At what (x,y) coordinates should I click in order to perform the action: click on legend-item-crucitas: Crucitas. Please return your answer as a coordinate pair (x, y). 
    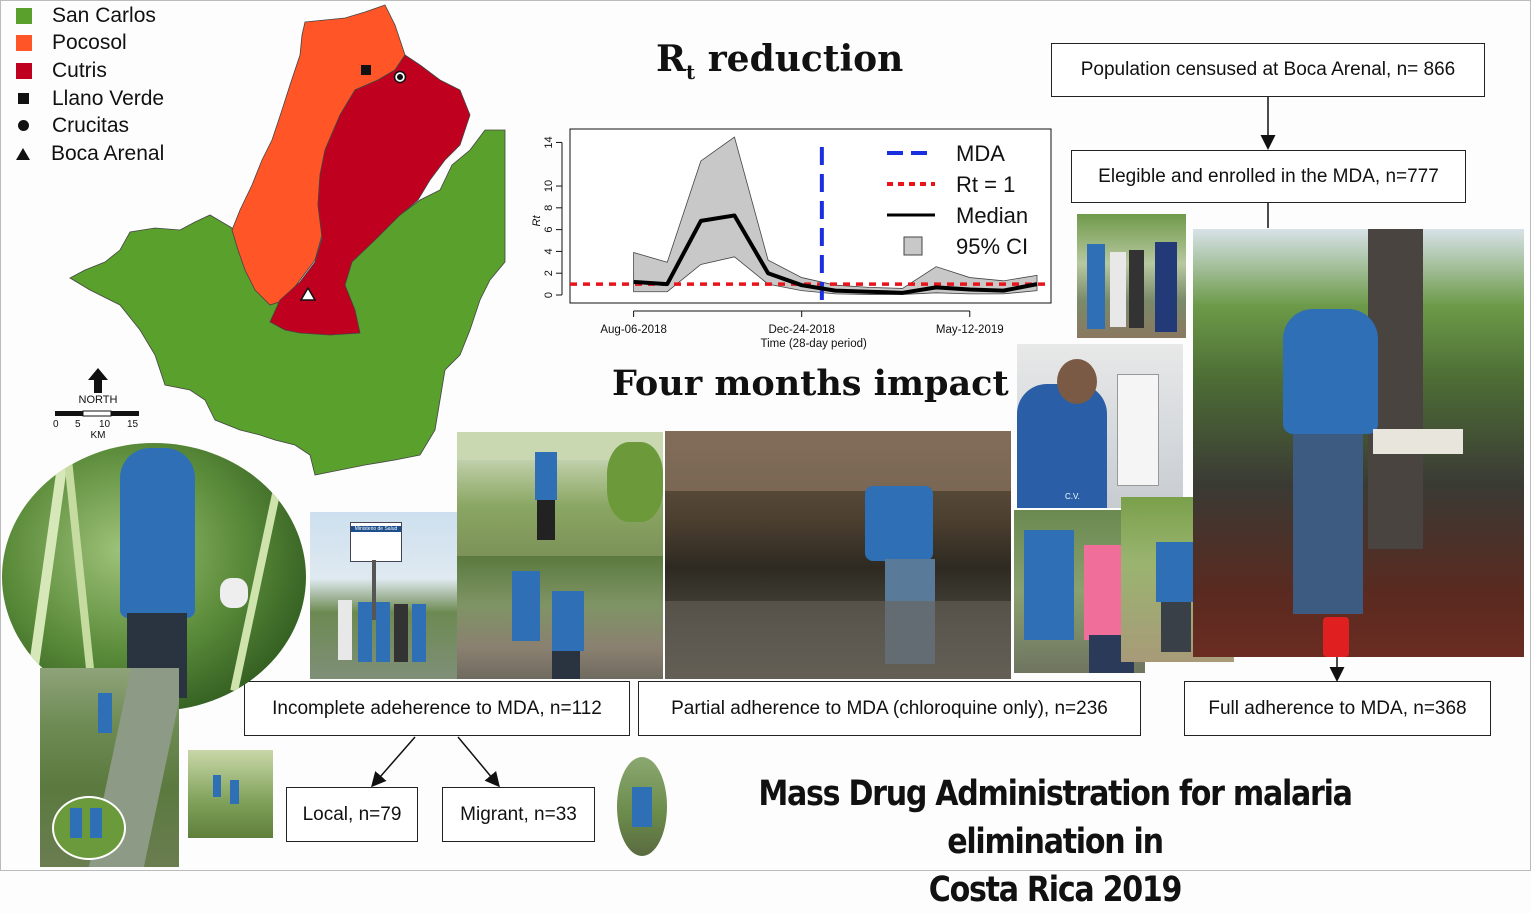
    Looking at the image, I should click on (68, 125).